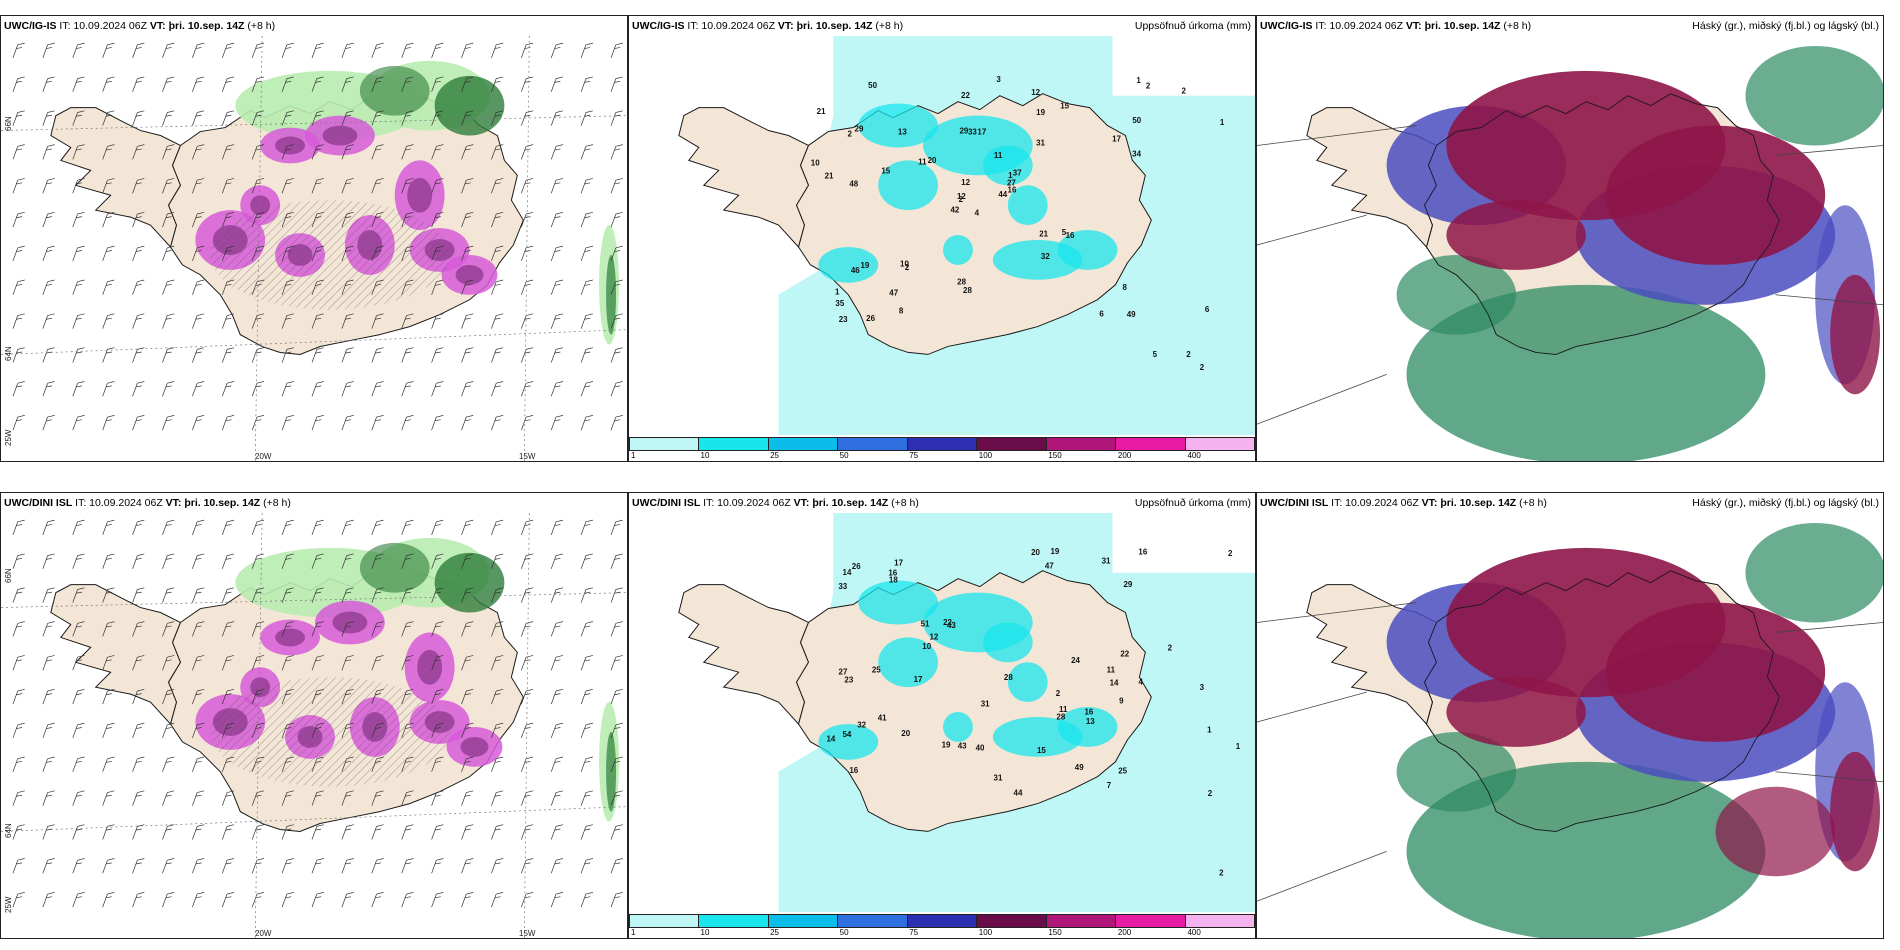 This screenshot has width=1900, height=950. Describe the element at coordinates (8, 830) in the screenshot. I see `lat-label-64: 64N` at that location.